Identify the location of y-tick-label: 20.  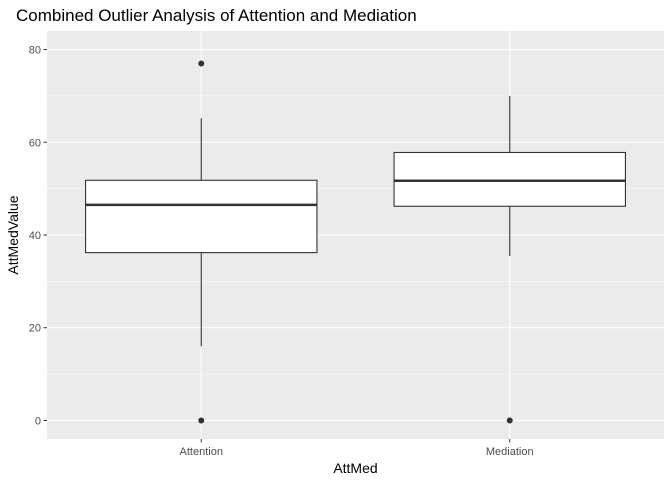
(35, 329).